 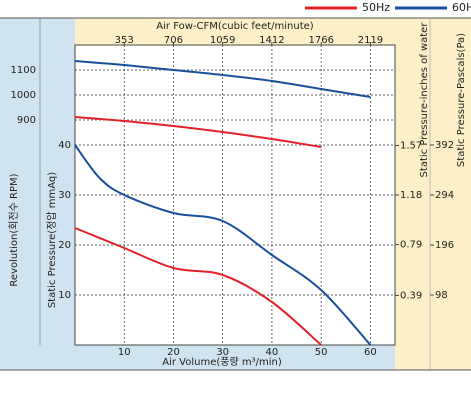 I want to click on x2-tick-label: 353, so click(x=124, y=40).